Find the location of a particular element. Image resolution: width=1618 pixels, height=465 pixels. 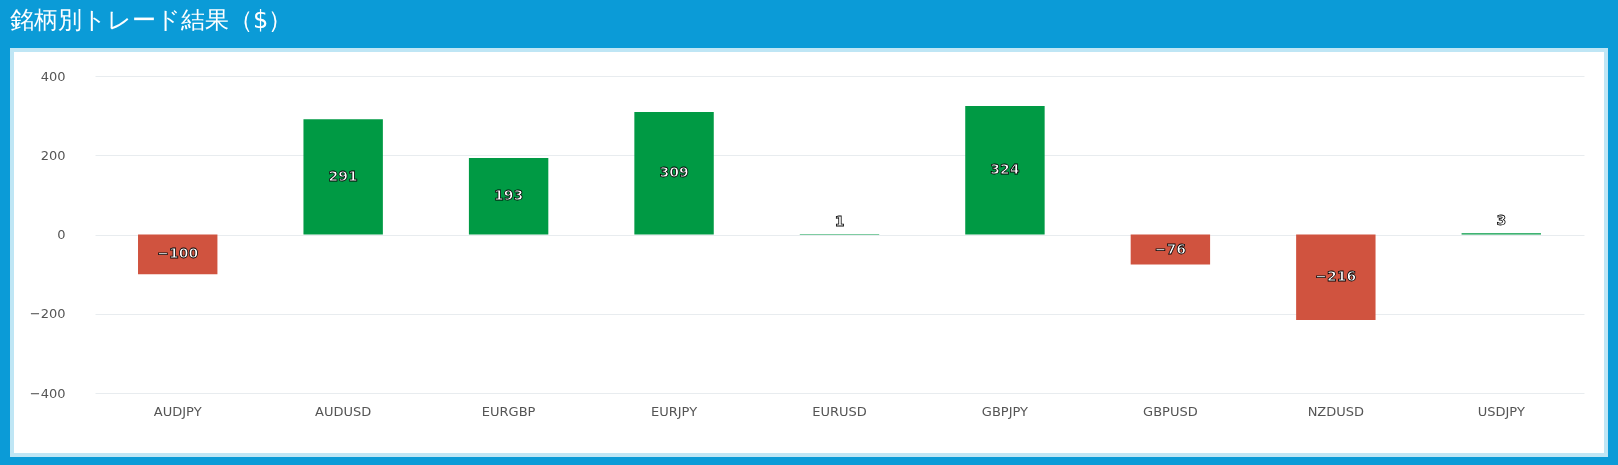

data-label: 291 is located at coordinates (343, 175).